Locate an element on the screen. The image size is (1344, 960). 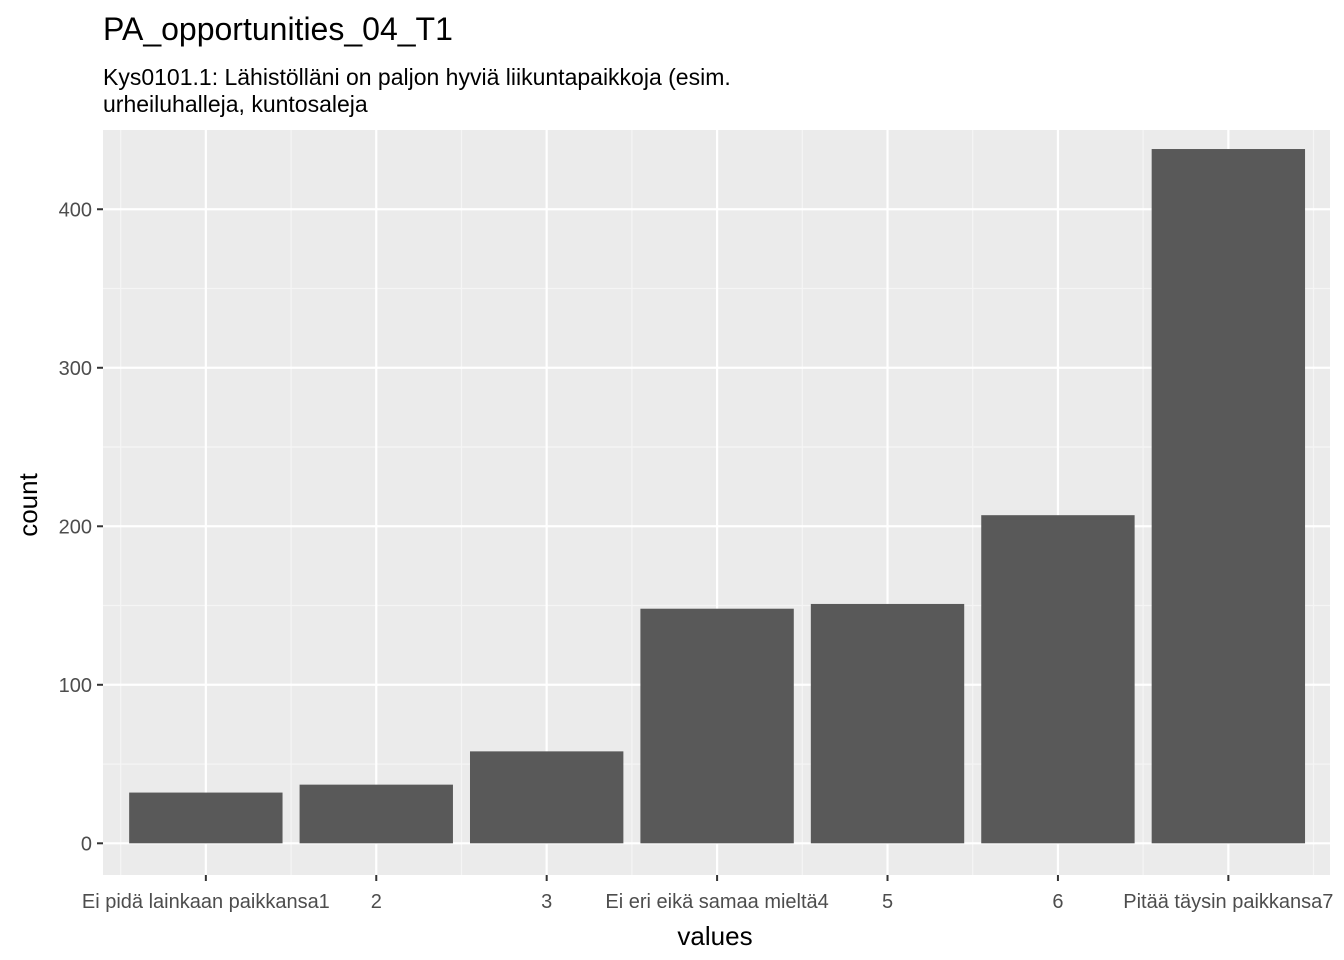
x-tick-label: 5 is located at coordinates (887, 902).